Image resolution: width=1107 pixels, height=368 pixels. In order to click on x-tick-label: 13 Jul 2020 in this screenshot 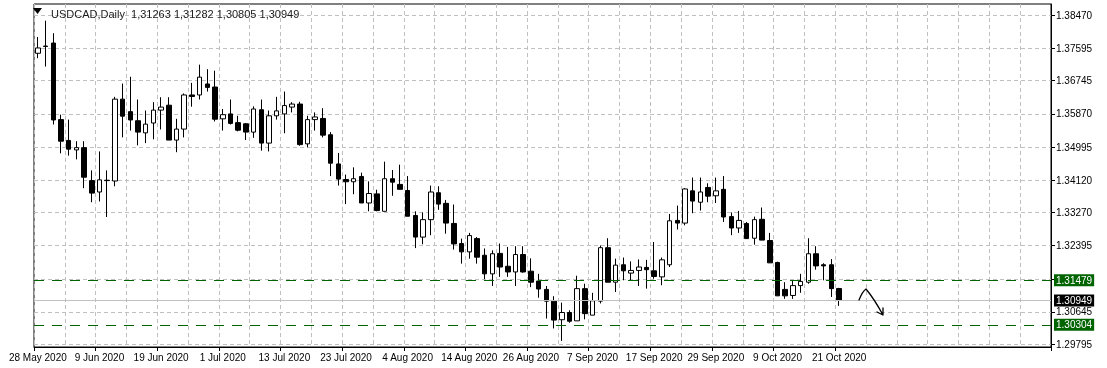, I will do `click(284, 357)`.